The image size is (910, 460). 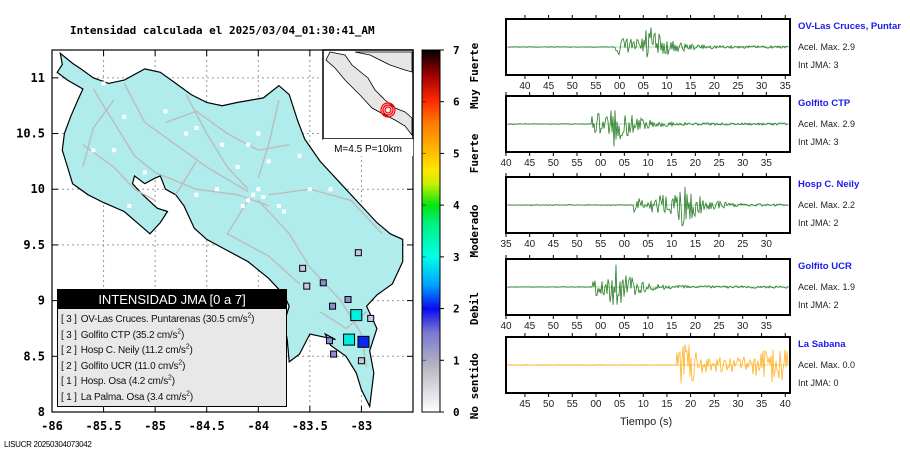 What do you see at coordinates (173, 367) in the screenshot?
I see `legend-item: [ 2 ] Golfito UCR (11.0 cm/s2)` at bounding box center [173, 367].